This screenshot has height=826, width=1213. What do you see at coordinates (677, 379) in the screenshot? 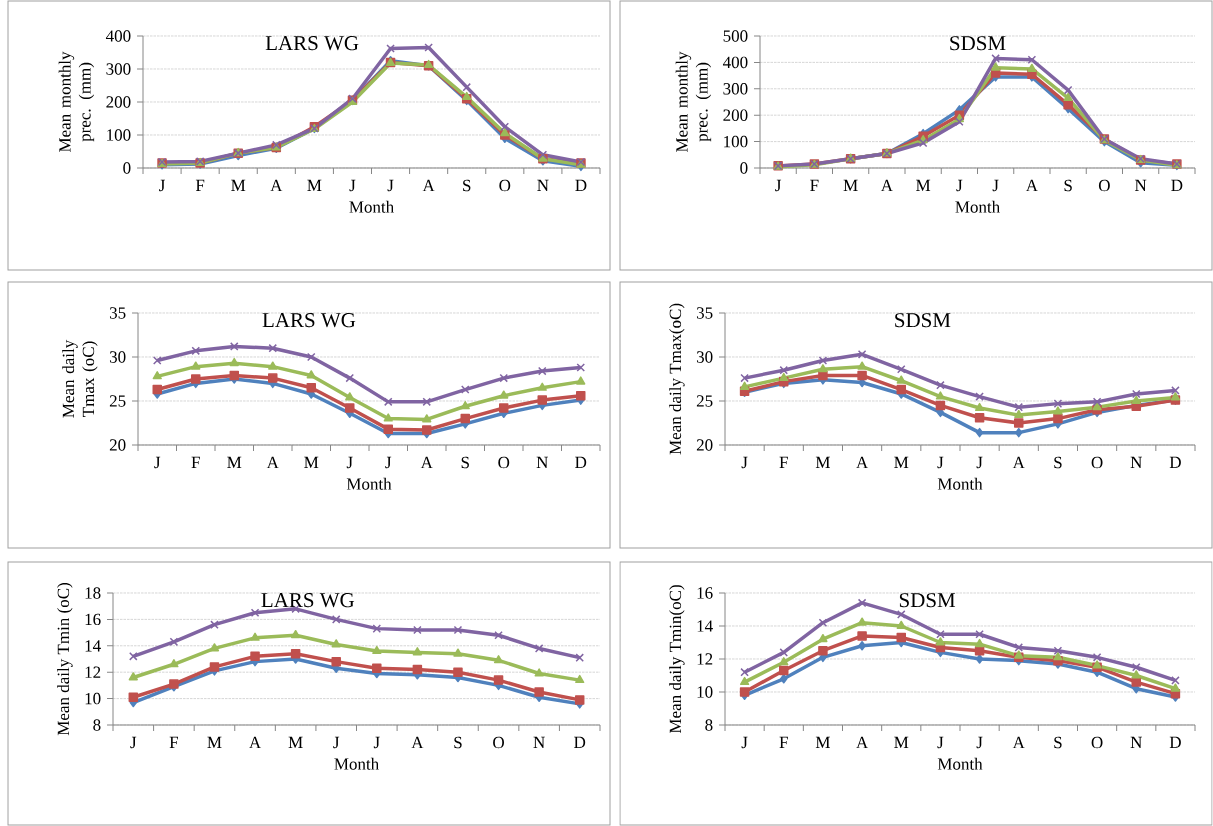
I see `y-axis-title: Mean daily Tmax(oC)` at bounding box center [677, 379].